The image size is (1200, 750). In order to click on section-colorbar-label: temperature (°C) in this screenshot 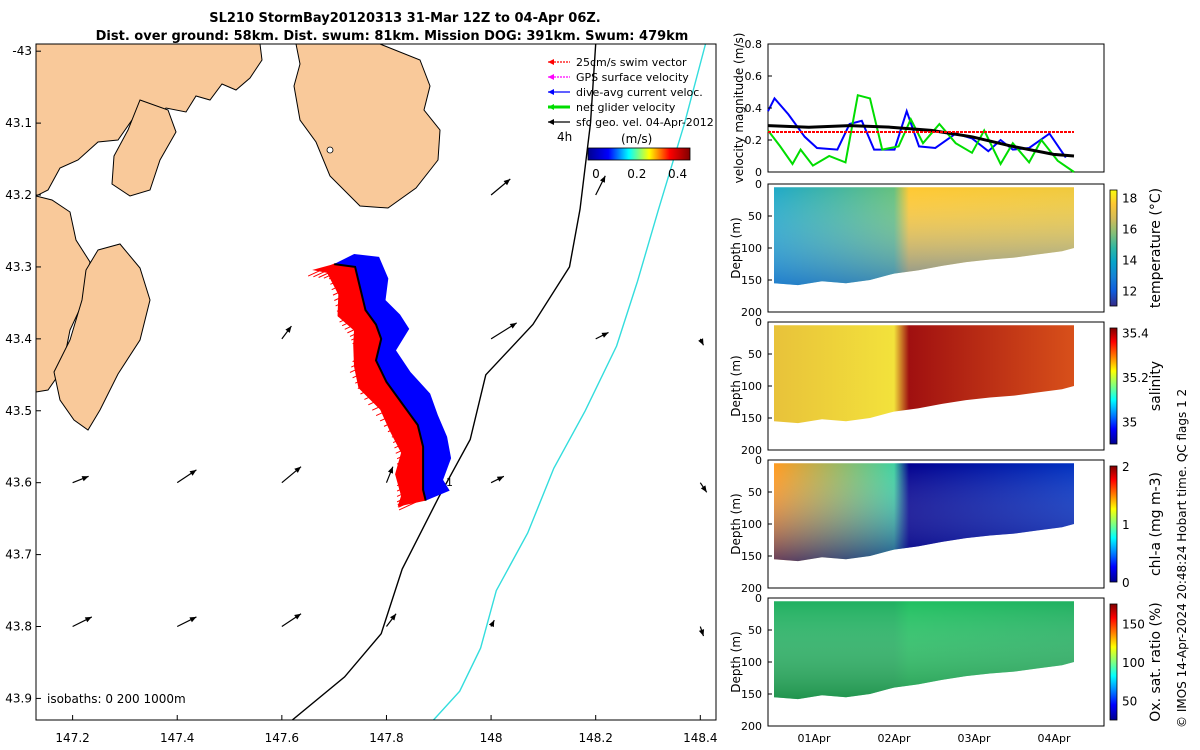, I will do `click(1156, 248)`.